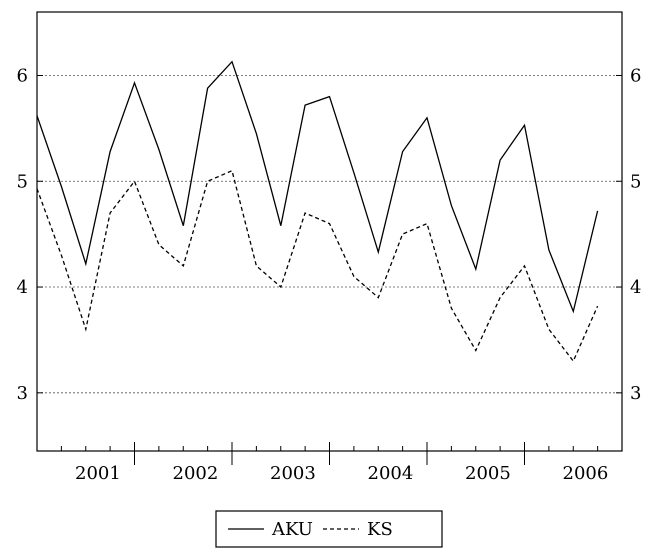  Describe the element at coordinates (22, 287) in the screenshot. I see `y-tick-label-left: 4` at that location.